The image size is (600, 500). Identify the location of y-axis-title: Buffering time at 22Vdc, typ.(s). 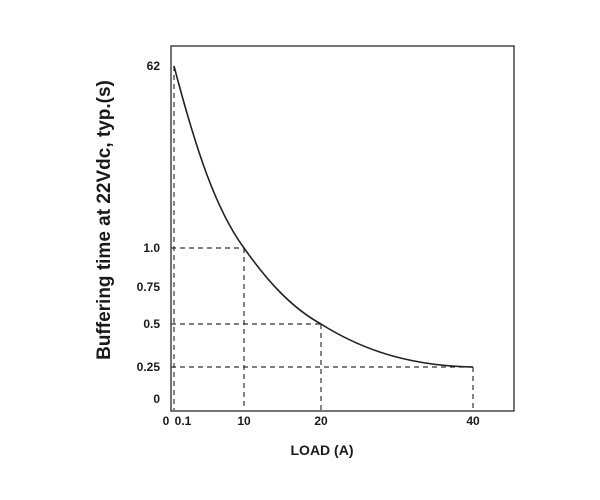
(104, 220).